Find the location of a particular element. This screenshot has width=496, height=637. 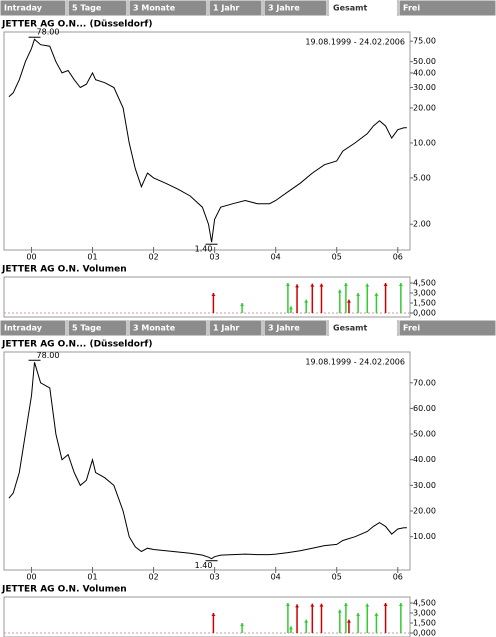

y-tick-label: 20.00 is located at coordinates (424, 107).